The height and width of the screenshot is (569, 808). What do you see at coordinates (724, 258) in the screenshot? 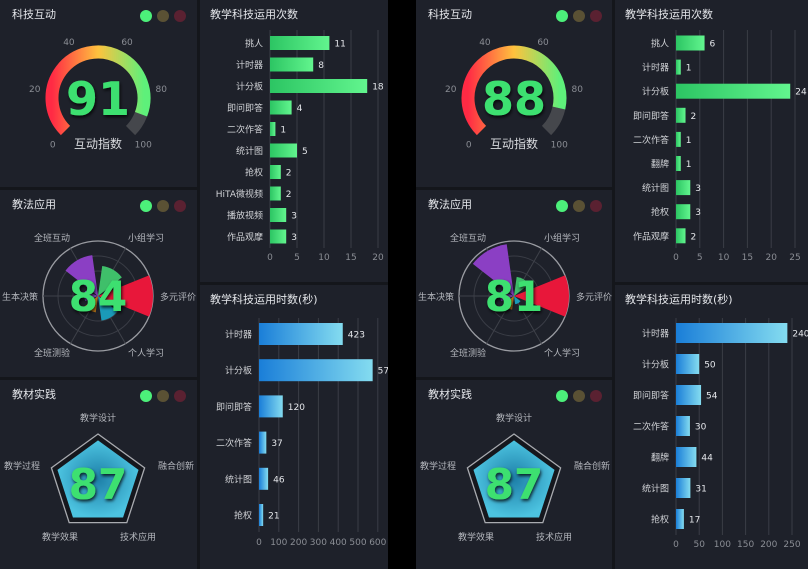
I see `x-tick-label: 10` at bounding box center [724, 258].